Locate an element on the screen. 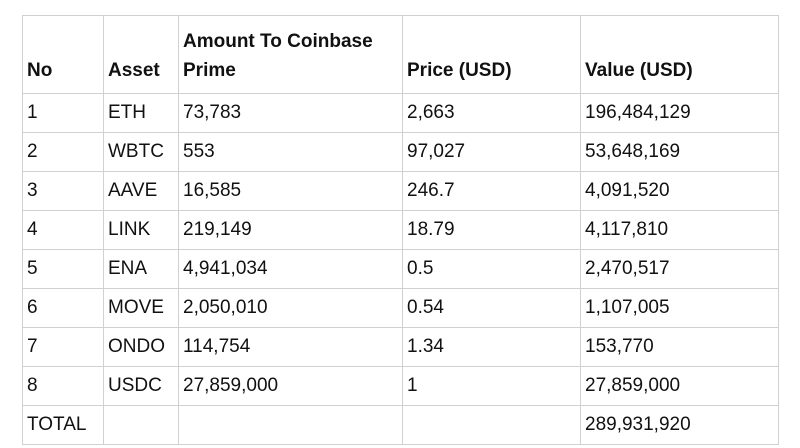 This screenshot has width=800, height=448. table-cell: 5 is located at coordinates (63, 269).